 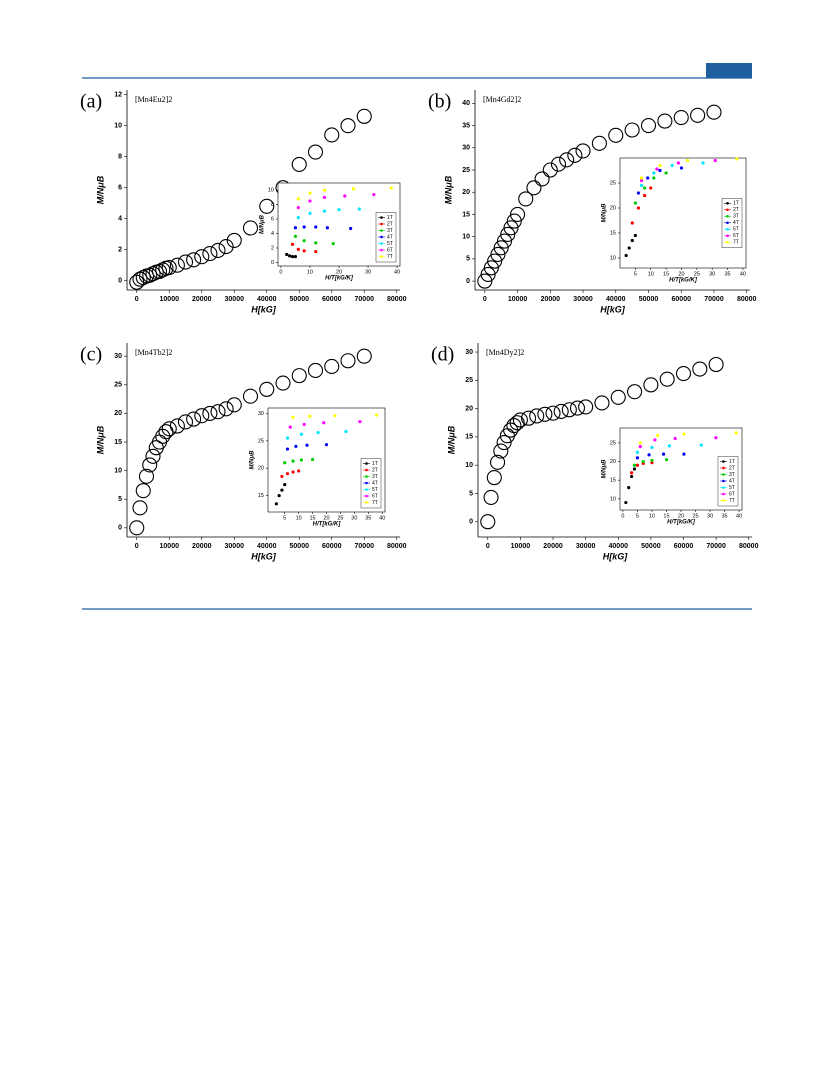 What do you see at coordinates (397, 299) in the screenshot?
I see `x-tick-label: 80000` at bounding box center [397, 299].